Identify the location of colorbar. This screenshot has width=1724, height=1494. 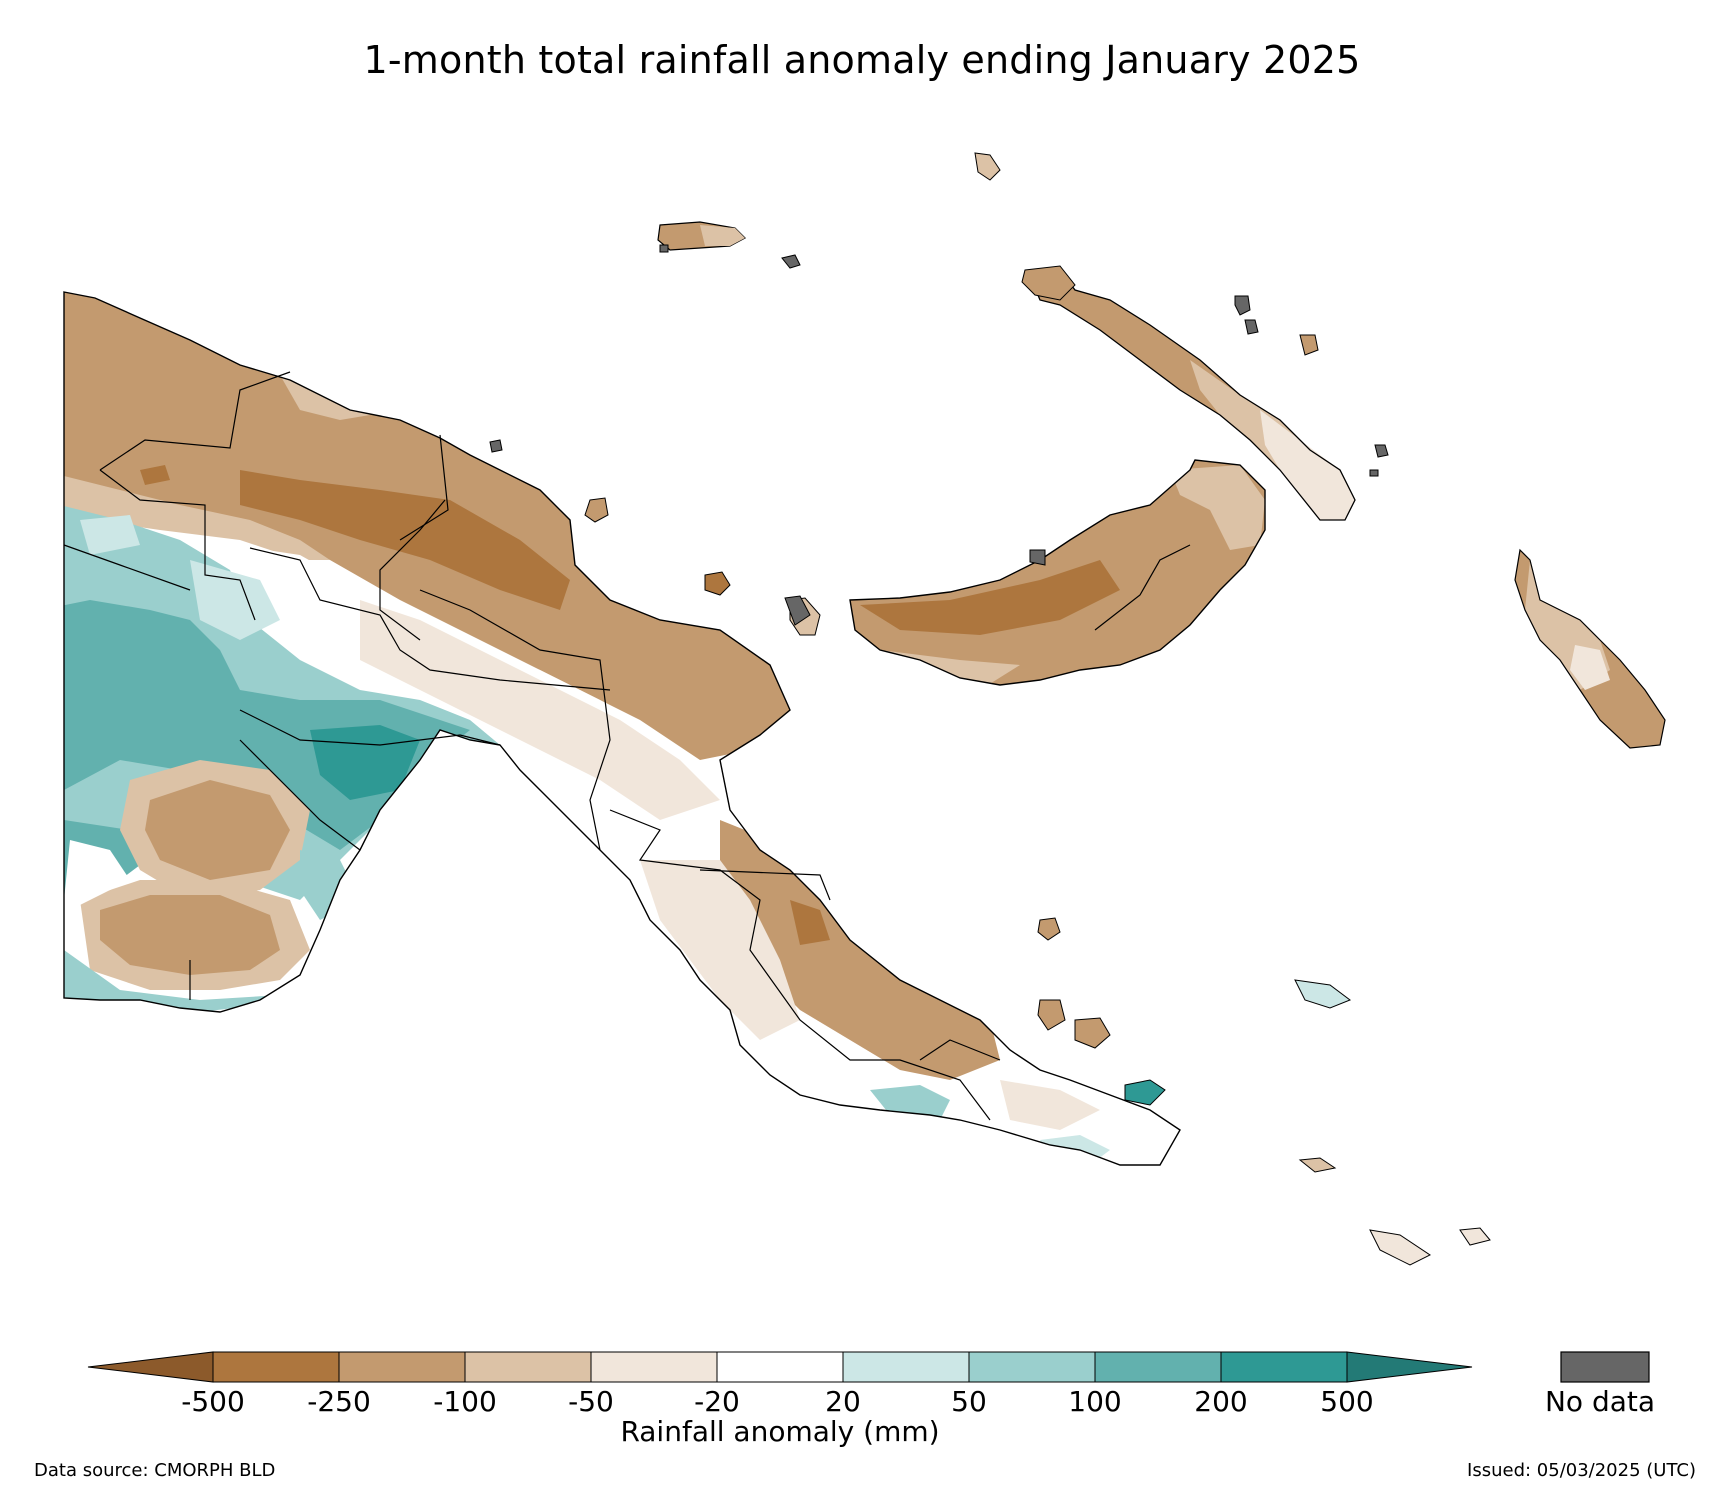
(780, 1367).